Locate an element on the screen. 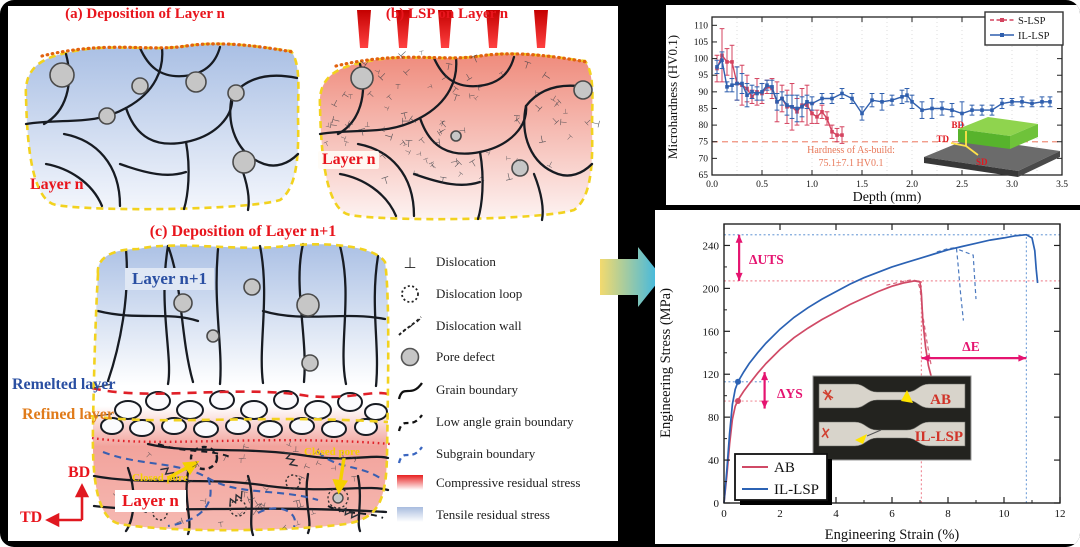 The height and width of the screenshot is (547, 1080). refined-boundary-line is located at coordinates (239, 419).